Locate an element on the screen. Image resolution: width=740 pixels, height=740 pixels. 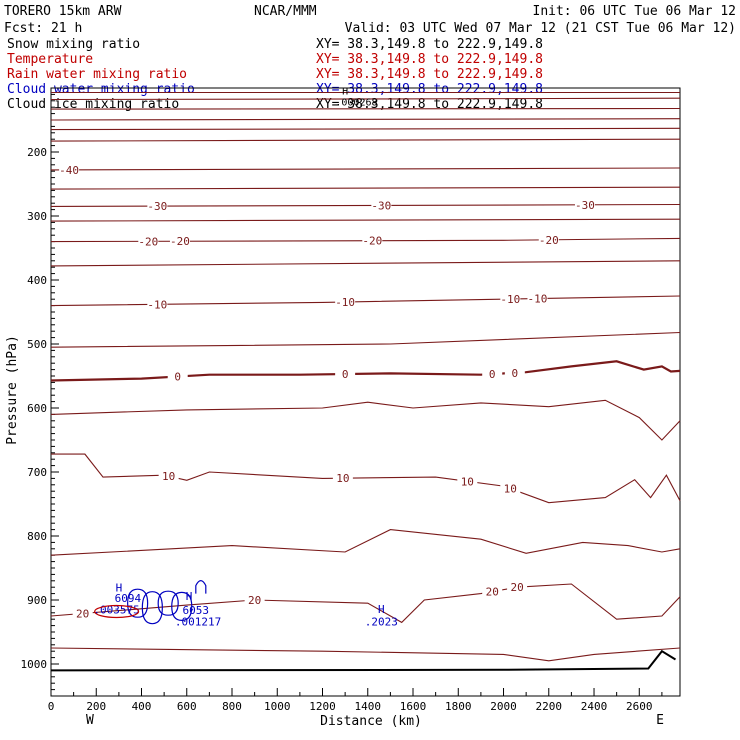
legend-label: Cloud water mixing ratio is located at coordinates (101, 89).